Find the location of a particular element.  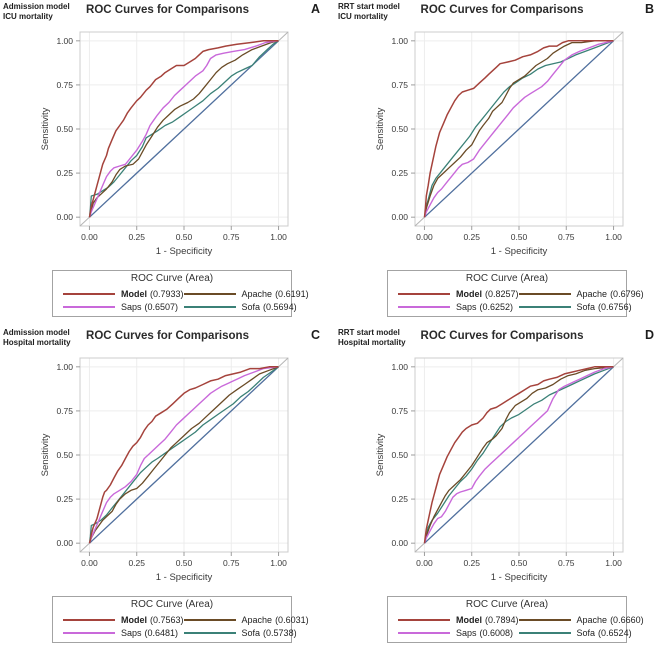

legend-entry-model: Model (0.7563) is located at coordinates (123, 620).